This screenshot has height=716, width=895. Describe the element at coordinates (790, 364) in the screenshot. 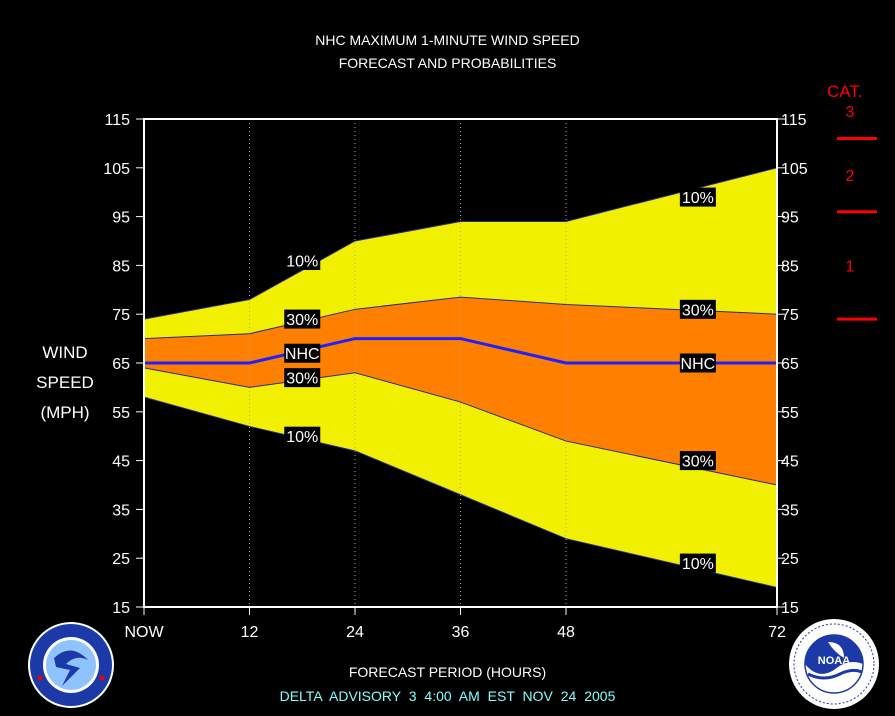

I see `y-tick-label-right: 65` at that location.